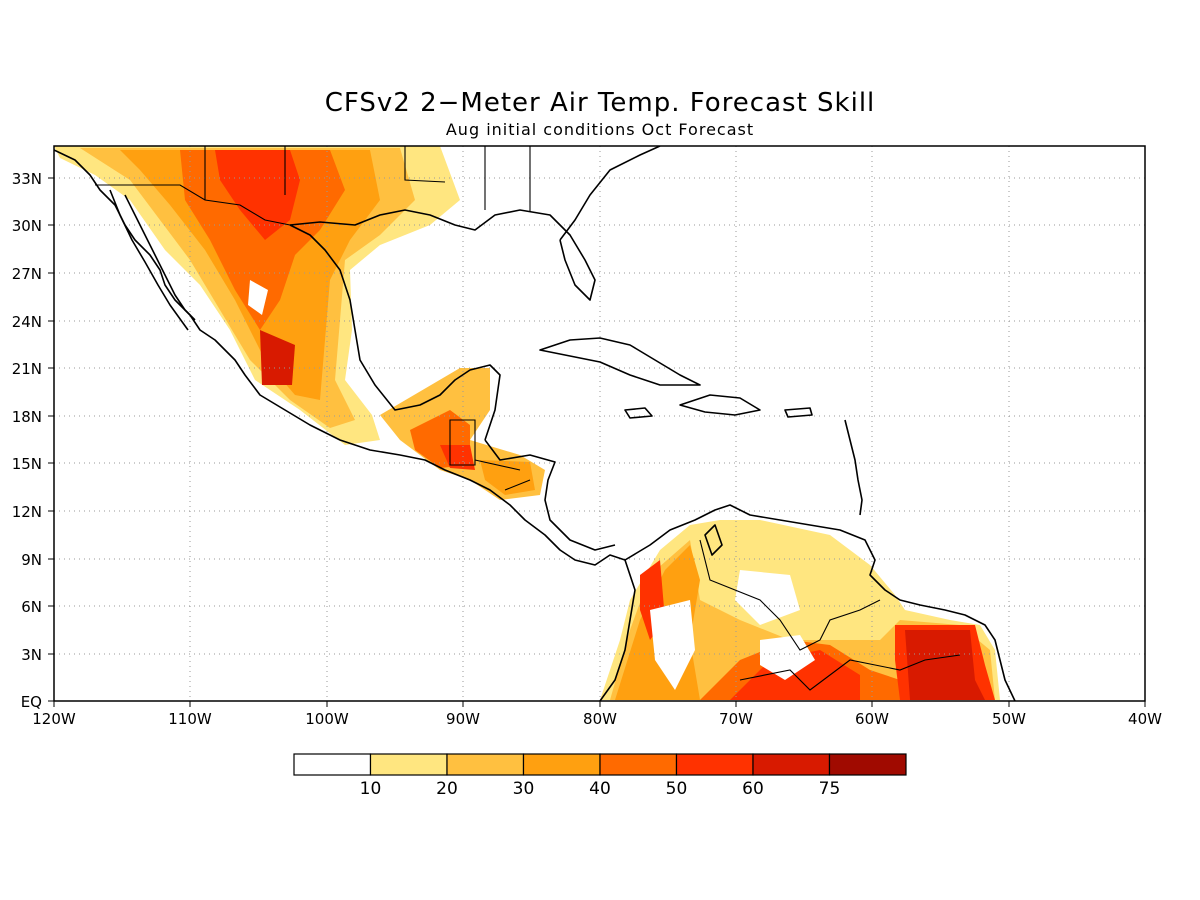  Describe the element at coordinates (27, 512) in the screenshot. I see `y-tick-label: 12N` at that location.